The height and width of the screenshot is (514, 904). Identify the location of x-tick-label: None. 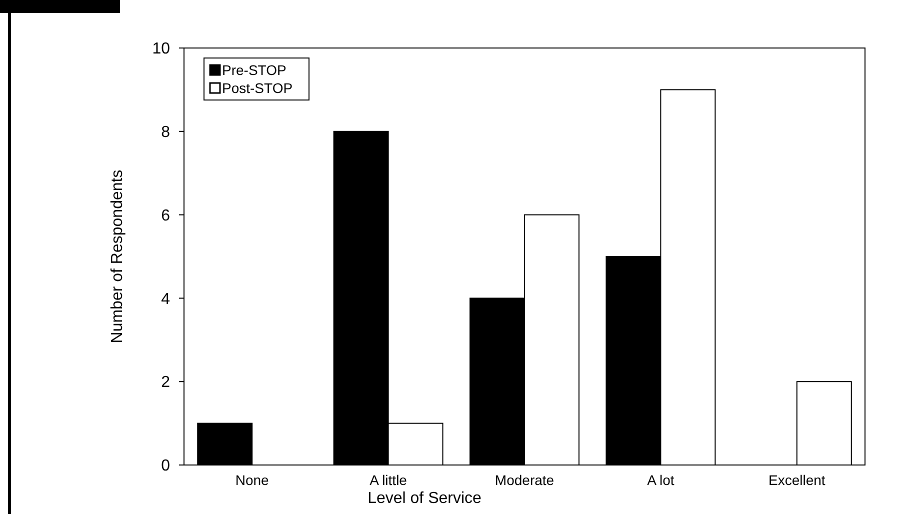
(252, 480).